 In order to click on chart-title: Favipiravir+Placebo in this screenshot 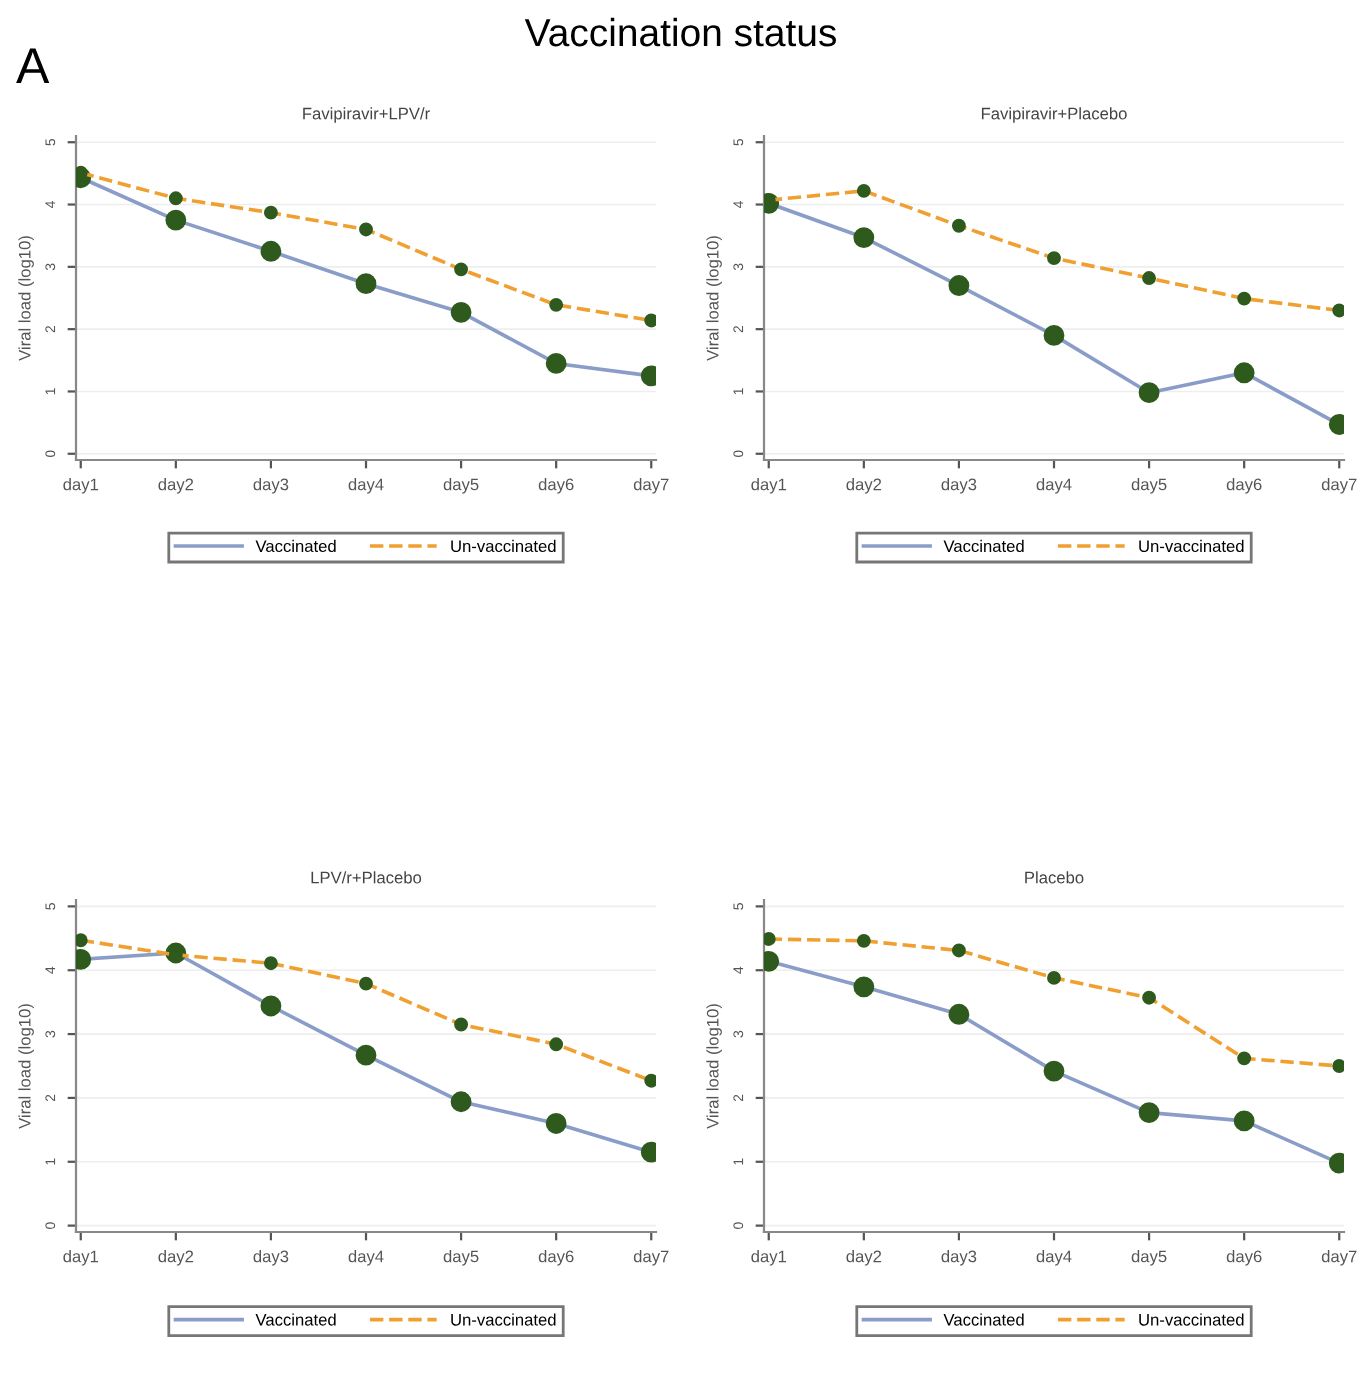, I will do `click(1054, 115)`.